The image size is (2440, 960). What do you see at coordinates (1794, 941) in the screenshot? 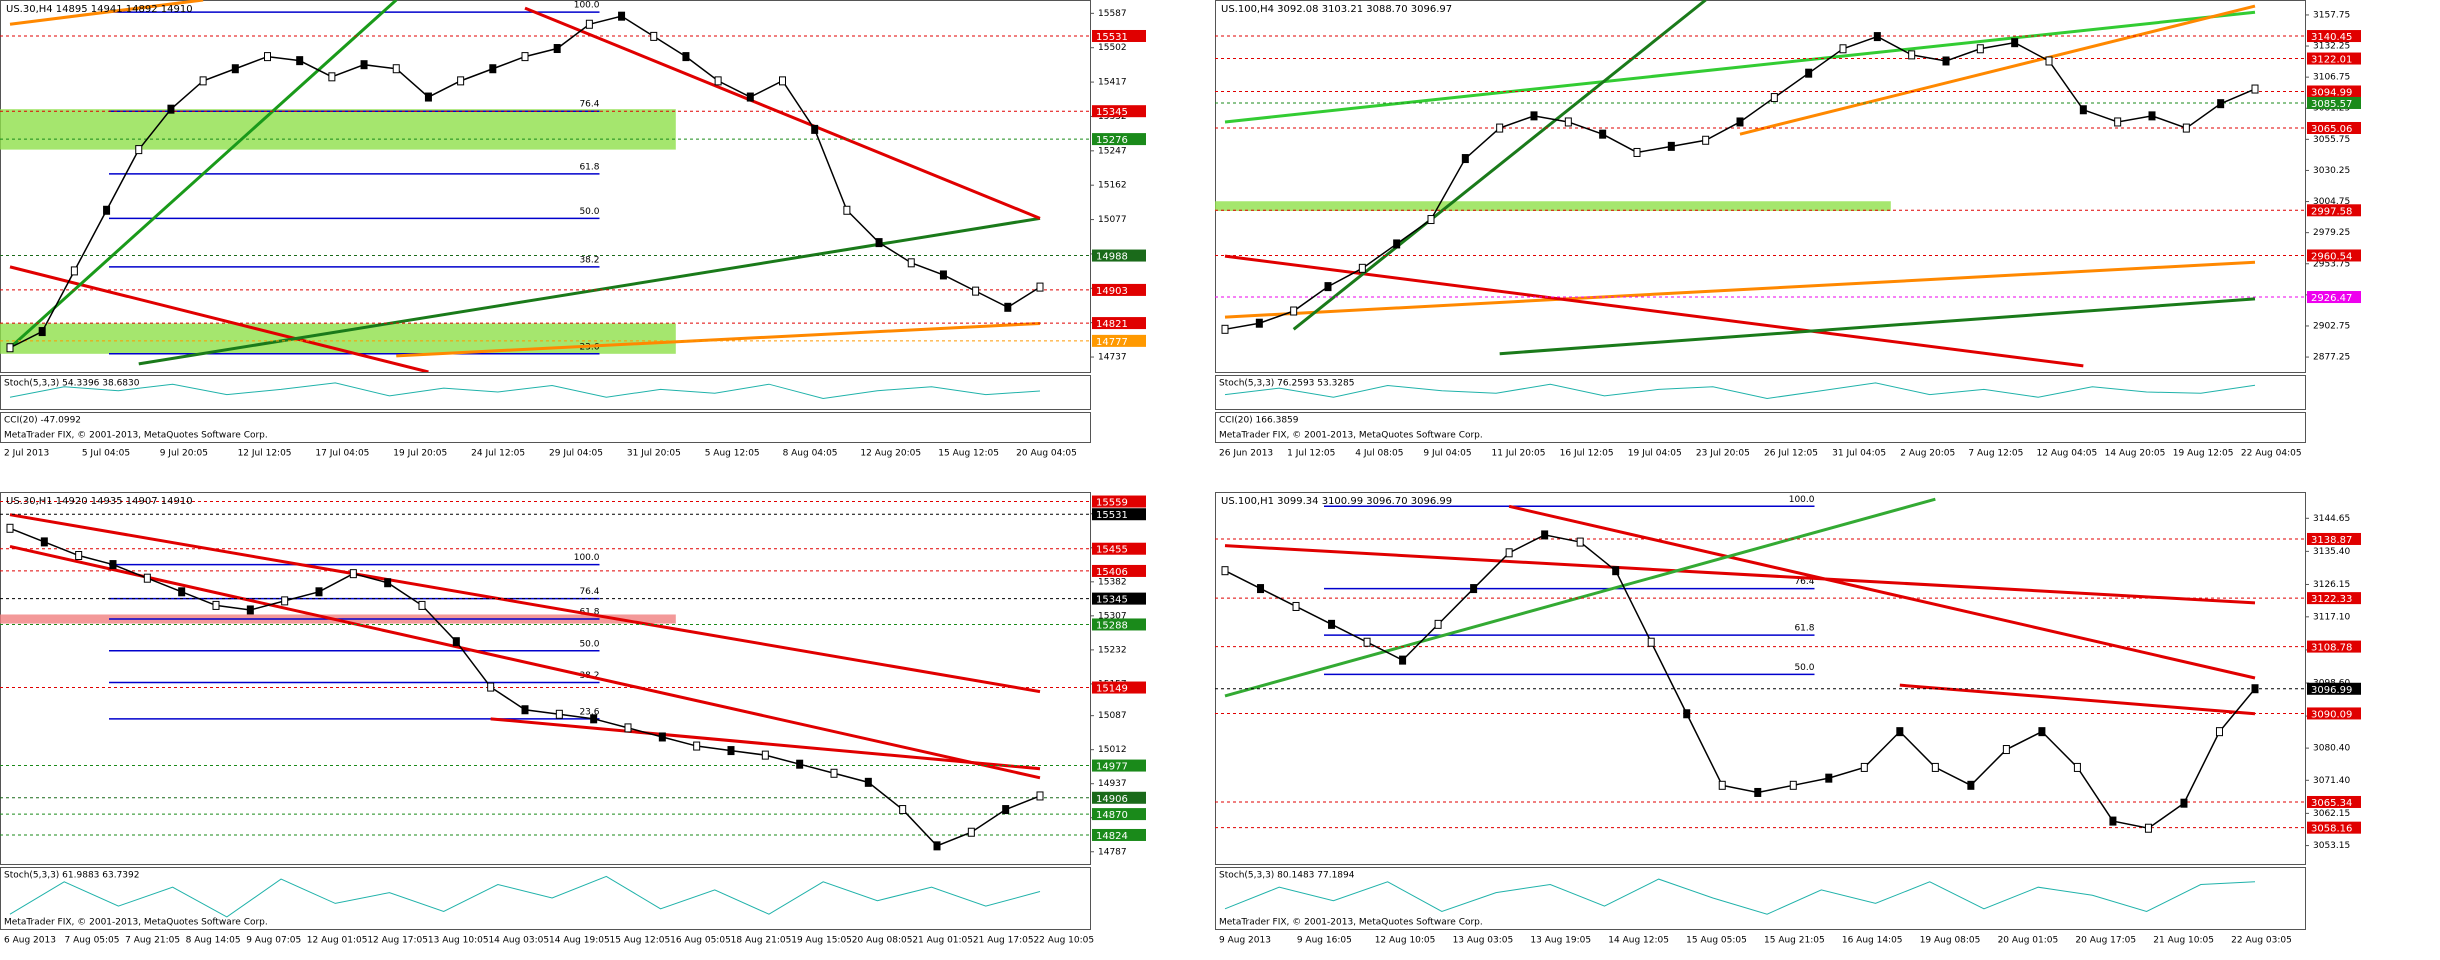
I see `x-tick-label: 15 Aug 21:05` at bounding box center [1794, 941].